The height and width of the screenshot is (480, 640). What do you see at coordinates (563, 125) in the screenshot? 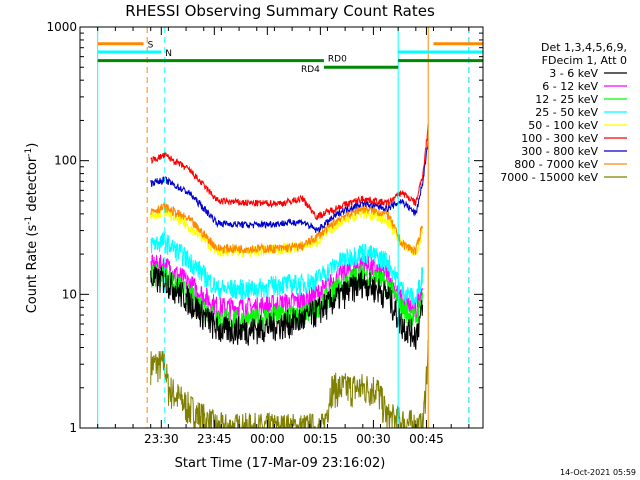
I see `legend-label: 50 - 100 keV` at bounding box center [563, 125].